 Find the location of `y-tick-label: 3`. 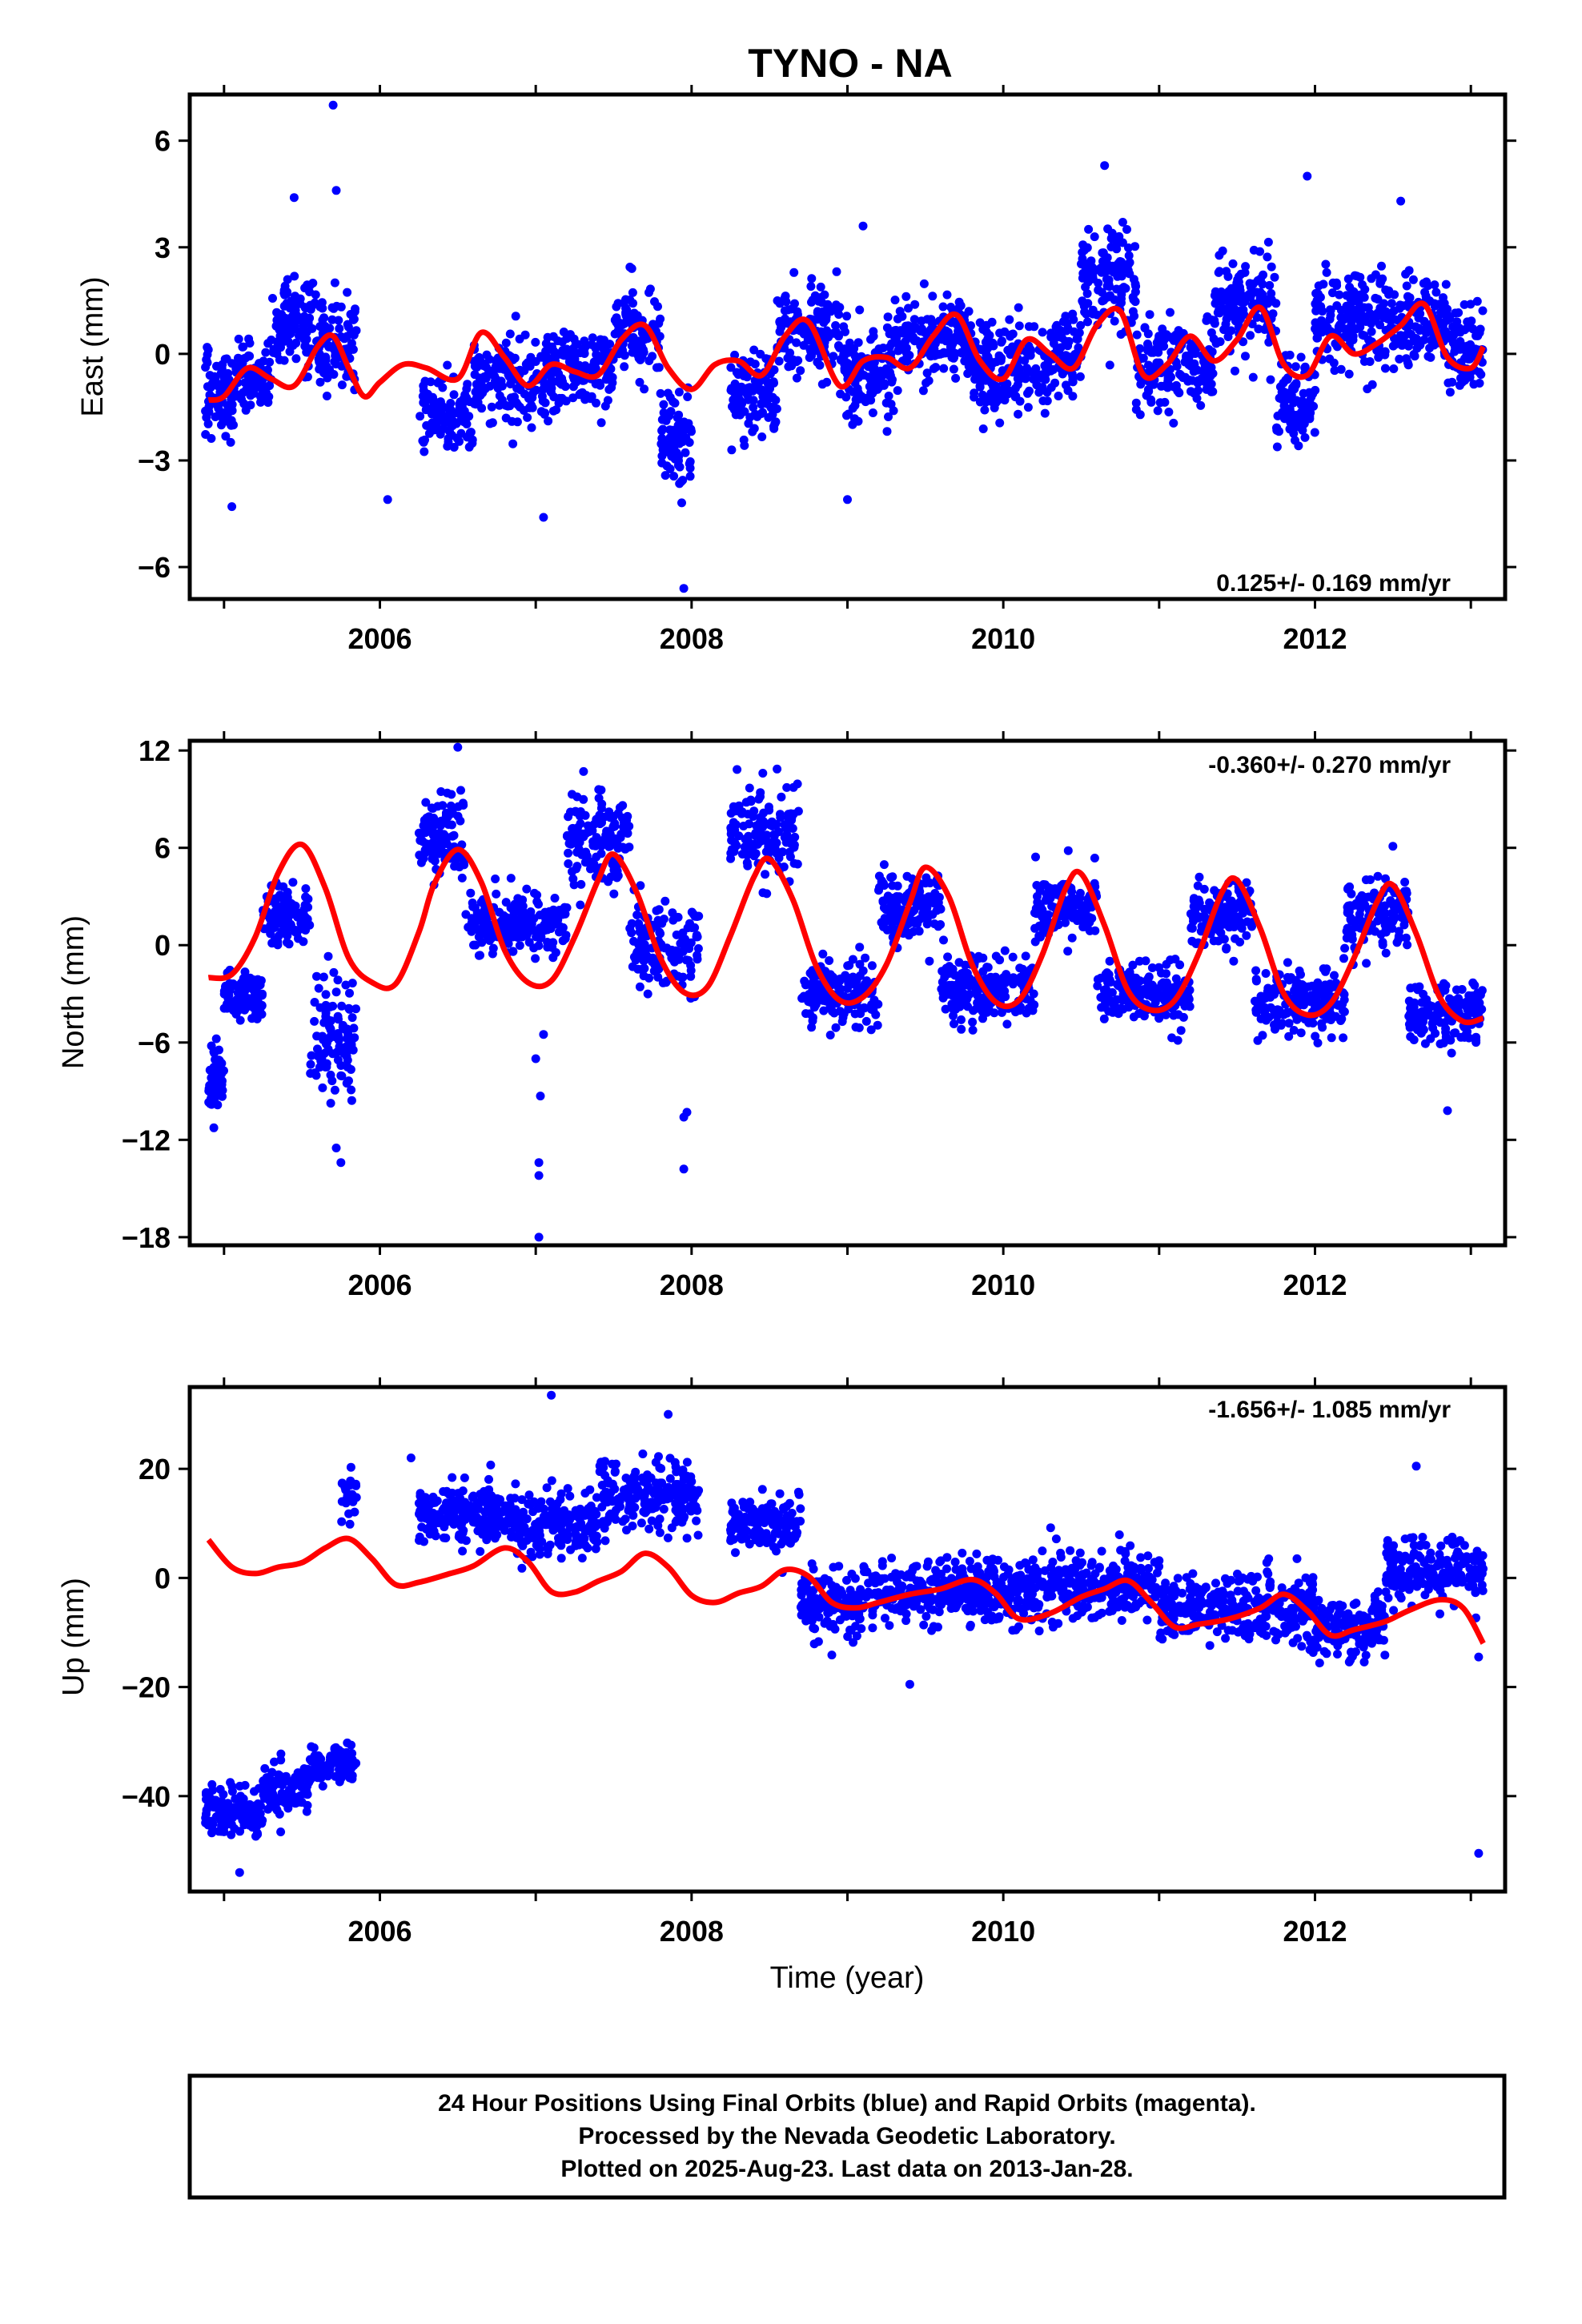

y-tick-label: 3 is located at coordinates (163, 247).